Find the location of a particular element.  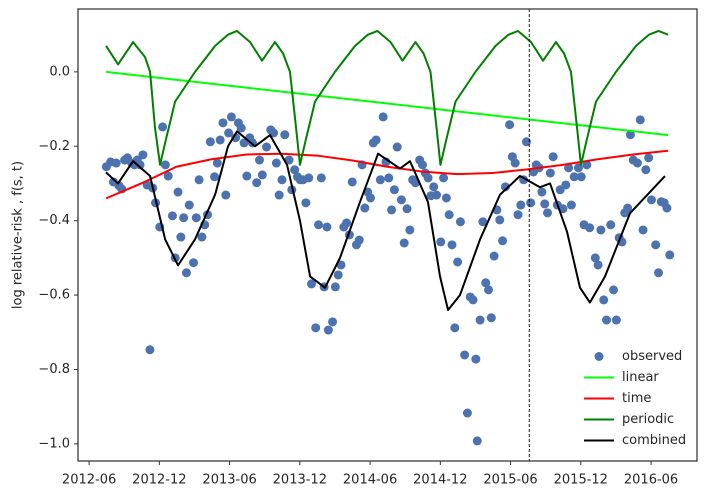

x-tick-label: 2013-06 is located at coordinates (229, 480).